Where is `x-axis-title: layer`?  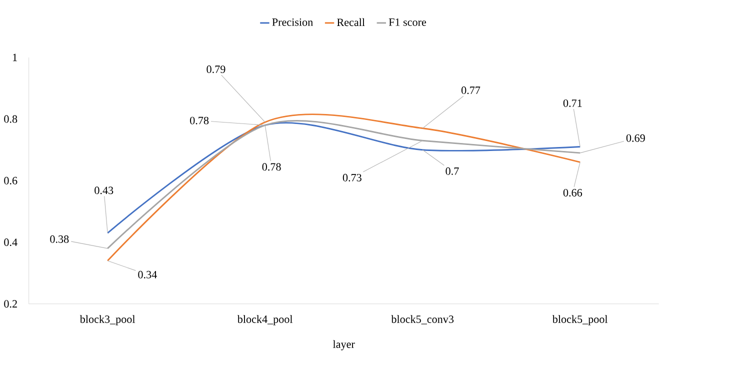 x-axis-title: layer is located at coordinates (343, 345).